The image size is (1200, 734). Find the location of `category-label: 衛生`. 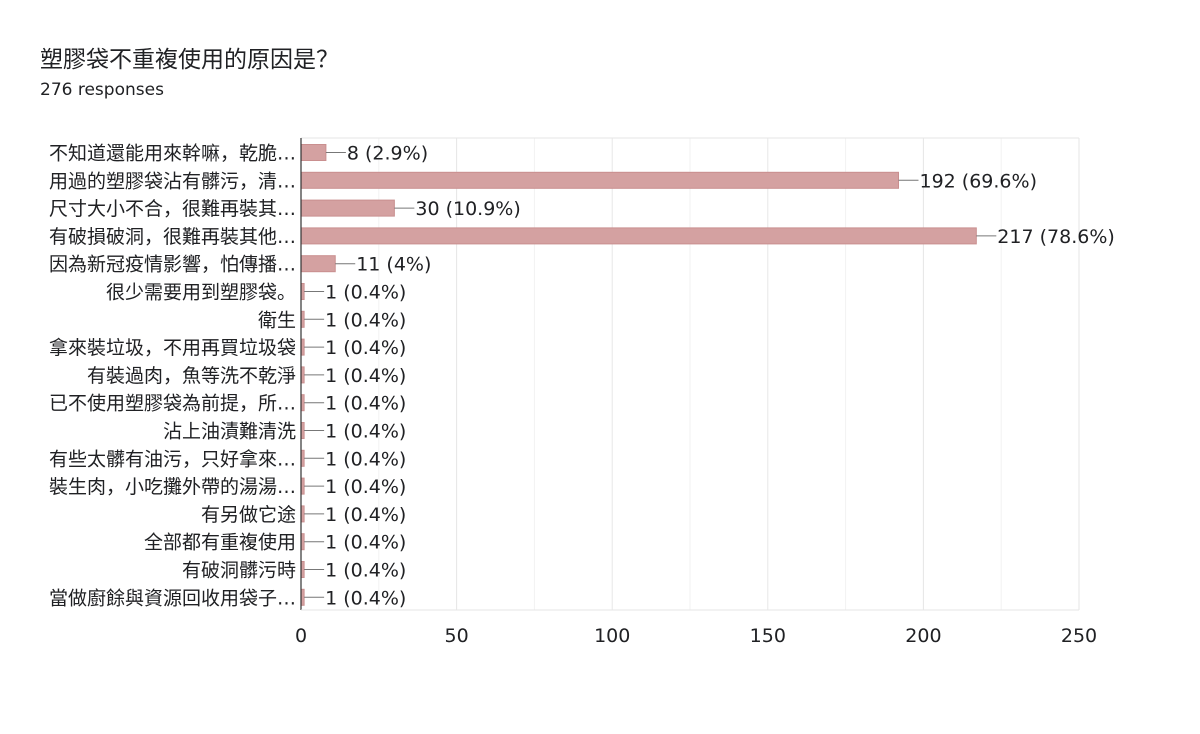

category-label: 衛生 is located at coordinates (277, 320).